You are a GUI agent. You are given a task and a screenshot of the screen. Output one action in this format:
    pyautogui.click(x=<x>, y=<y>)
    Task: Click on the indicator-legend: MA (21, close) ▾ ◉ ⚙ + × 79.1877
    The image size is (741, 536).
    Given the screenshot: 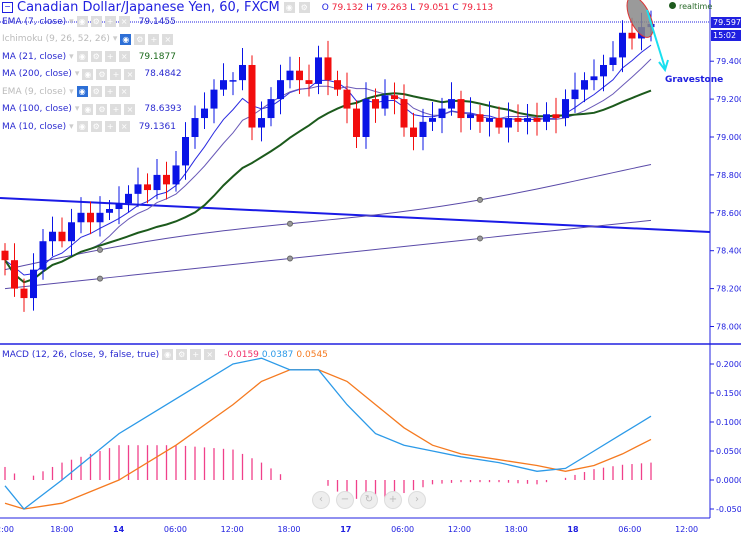 What is the action you would take?
    pyautogui.click(x=89, y=56)
    